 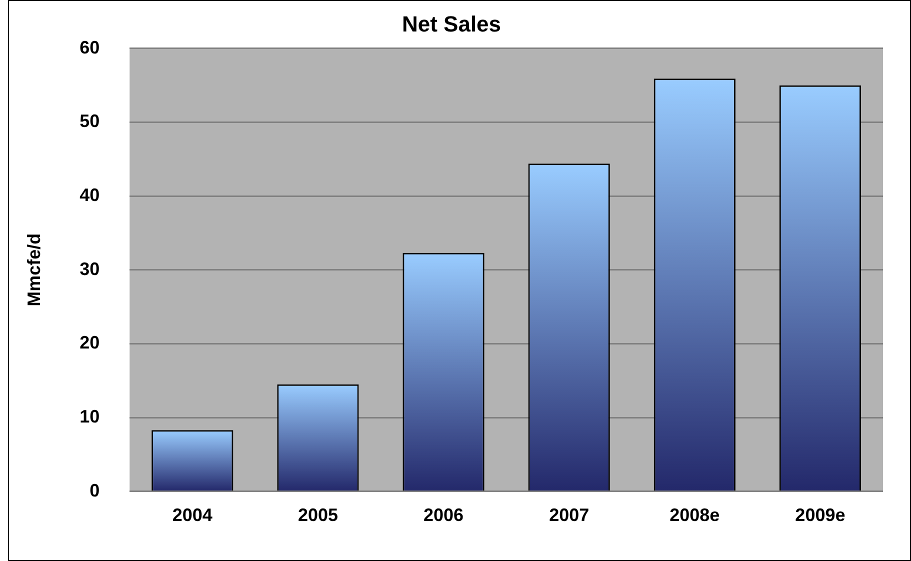 I want to click on y-axis-title: Mmcfe/d, so click(x=34, y=269).